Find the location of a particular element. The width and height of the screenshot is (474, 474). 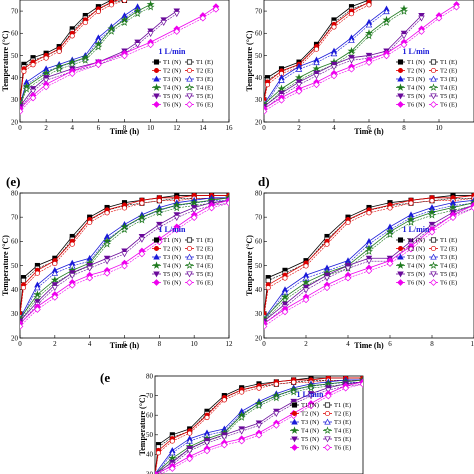

legend-label-E: T6 (E) is located at coordinates (204, 283).